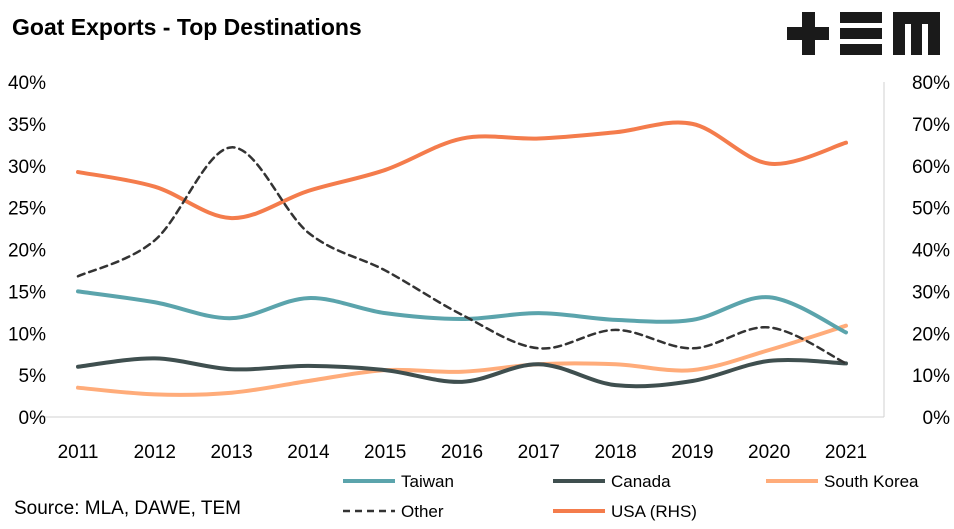 The height and width of the screenshot is (529, 954). What do you see at coordinates (308, 452) in the screenshot?
I see `x-tick-label: 2014` at bounding box center [308, 452].